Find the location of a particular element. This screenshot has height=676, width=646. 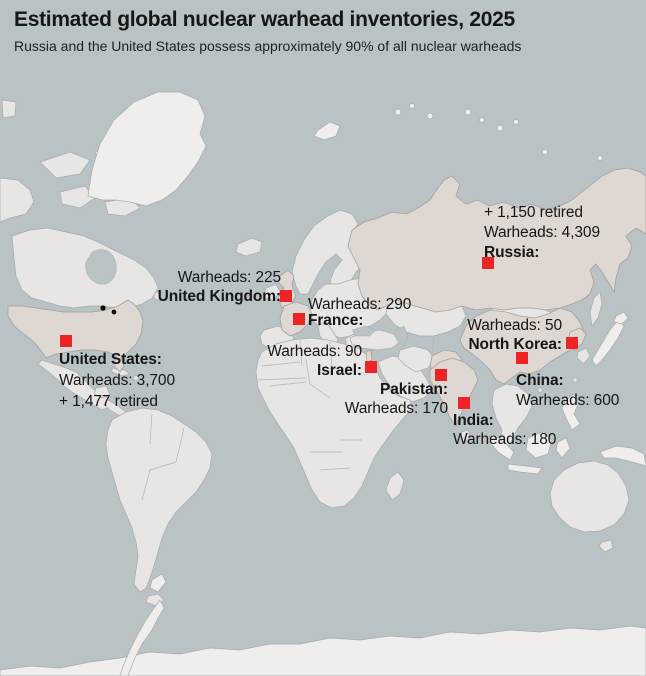

landmass-hokkaido is located at coordinates (621, 318).